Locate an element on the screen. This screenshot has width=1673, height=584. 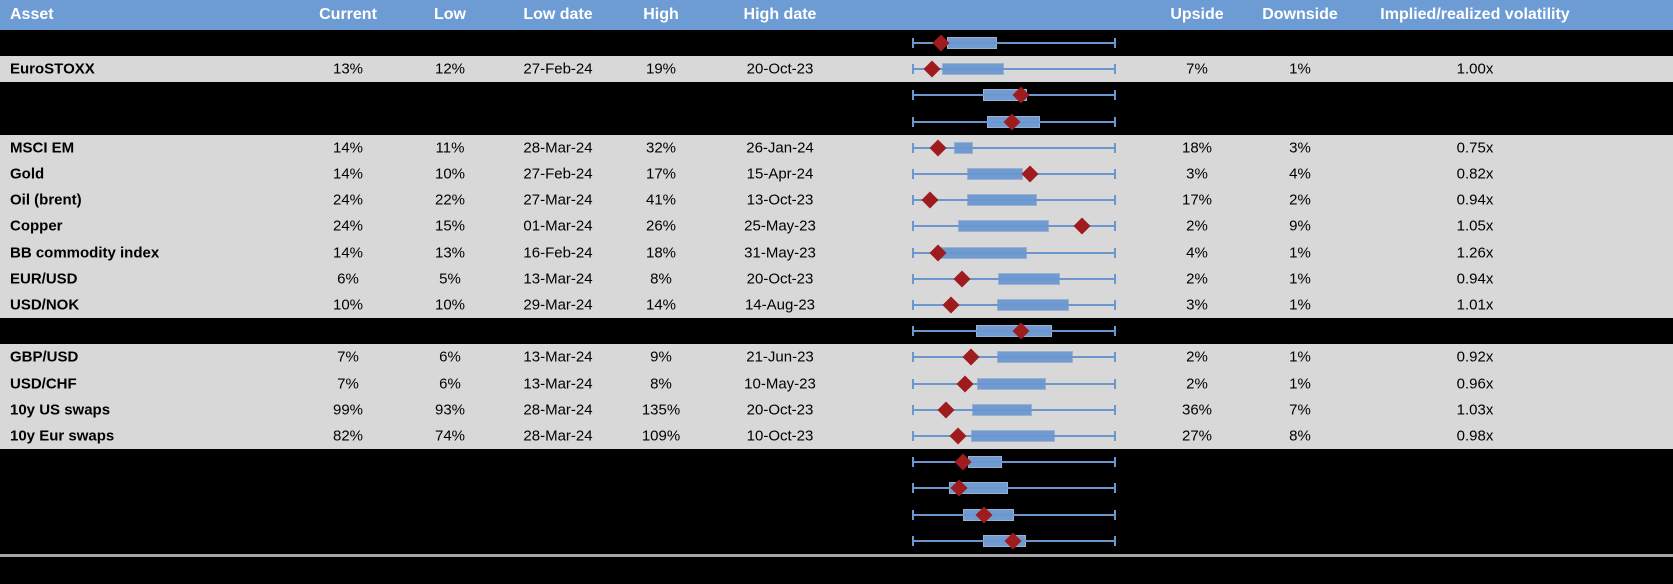
cell-implied-realized-volatility: 0.92x is located at coordinates (1475, 357).